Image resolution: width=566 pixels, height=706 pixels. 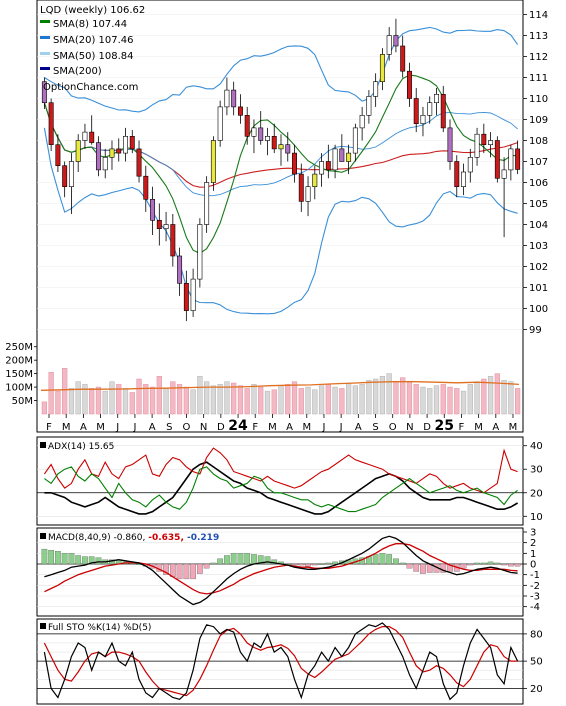 I want to click on price-tick-label: 105, so click(x=538, y=204).